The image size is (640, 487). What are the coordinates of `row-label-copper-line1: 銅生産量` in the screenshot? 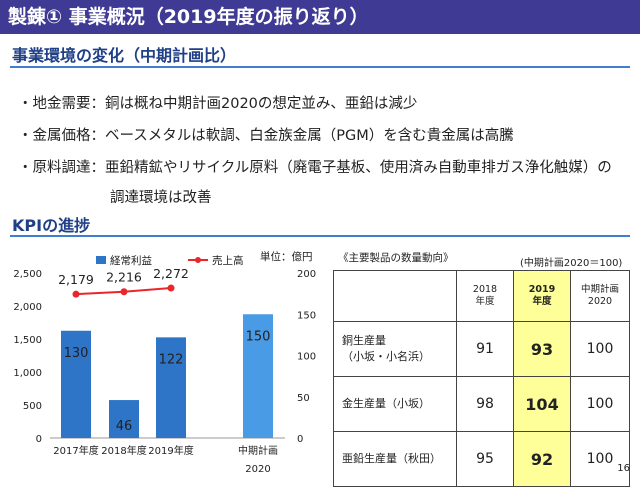 It's located at (364, 340).